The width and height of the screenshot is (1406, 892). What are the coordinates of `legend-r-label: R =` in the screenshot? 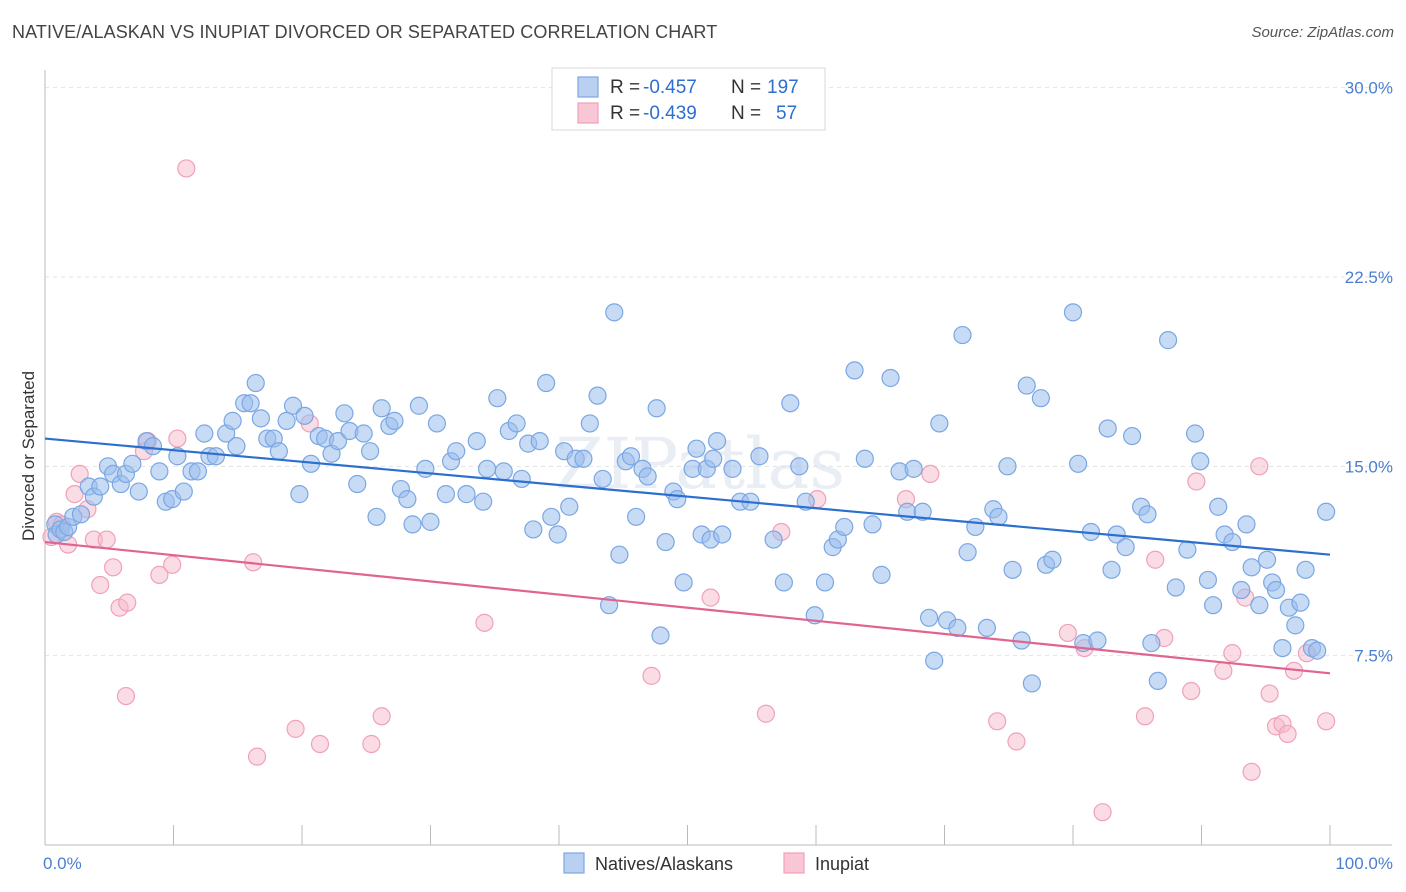 It's located at (625, 87).